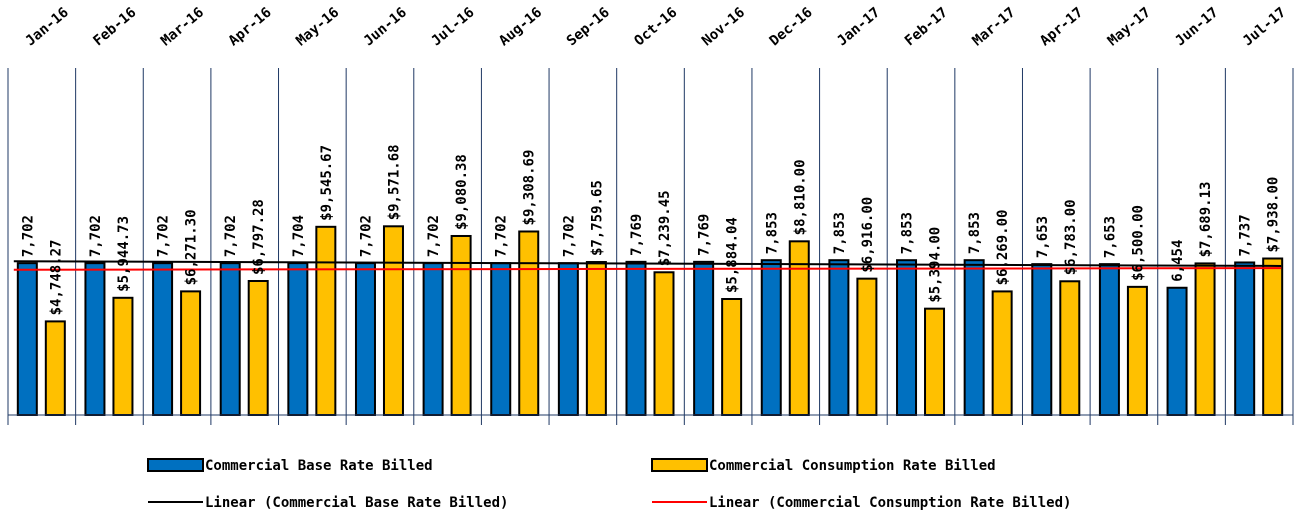  Describe the element at coordinates (1003, 248) in the screenshot. I see `data-label: $6,269.00` at that location.